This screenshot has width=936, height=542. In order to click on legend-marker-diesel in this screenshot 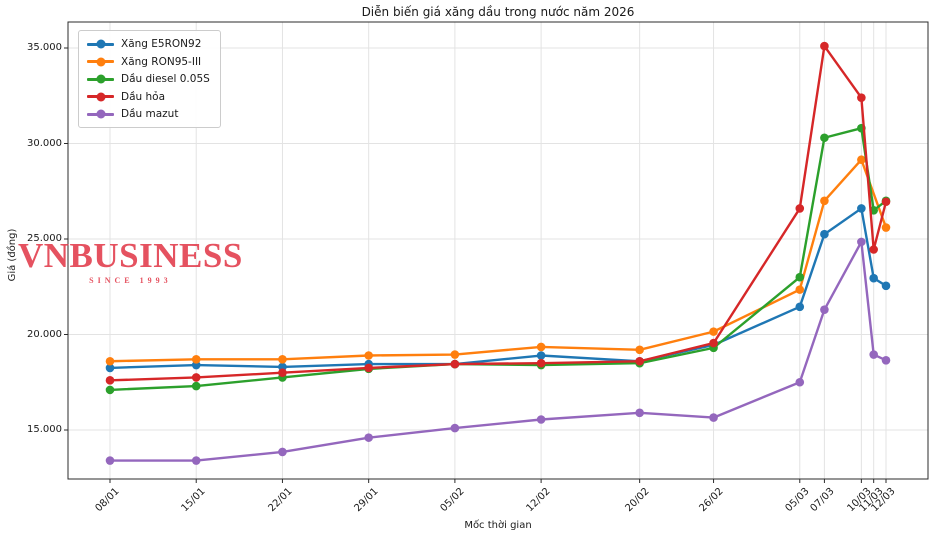, I will do `click(100, 79)`.